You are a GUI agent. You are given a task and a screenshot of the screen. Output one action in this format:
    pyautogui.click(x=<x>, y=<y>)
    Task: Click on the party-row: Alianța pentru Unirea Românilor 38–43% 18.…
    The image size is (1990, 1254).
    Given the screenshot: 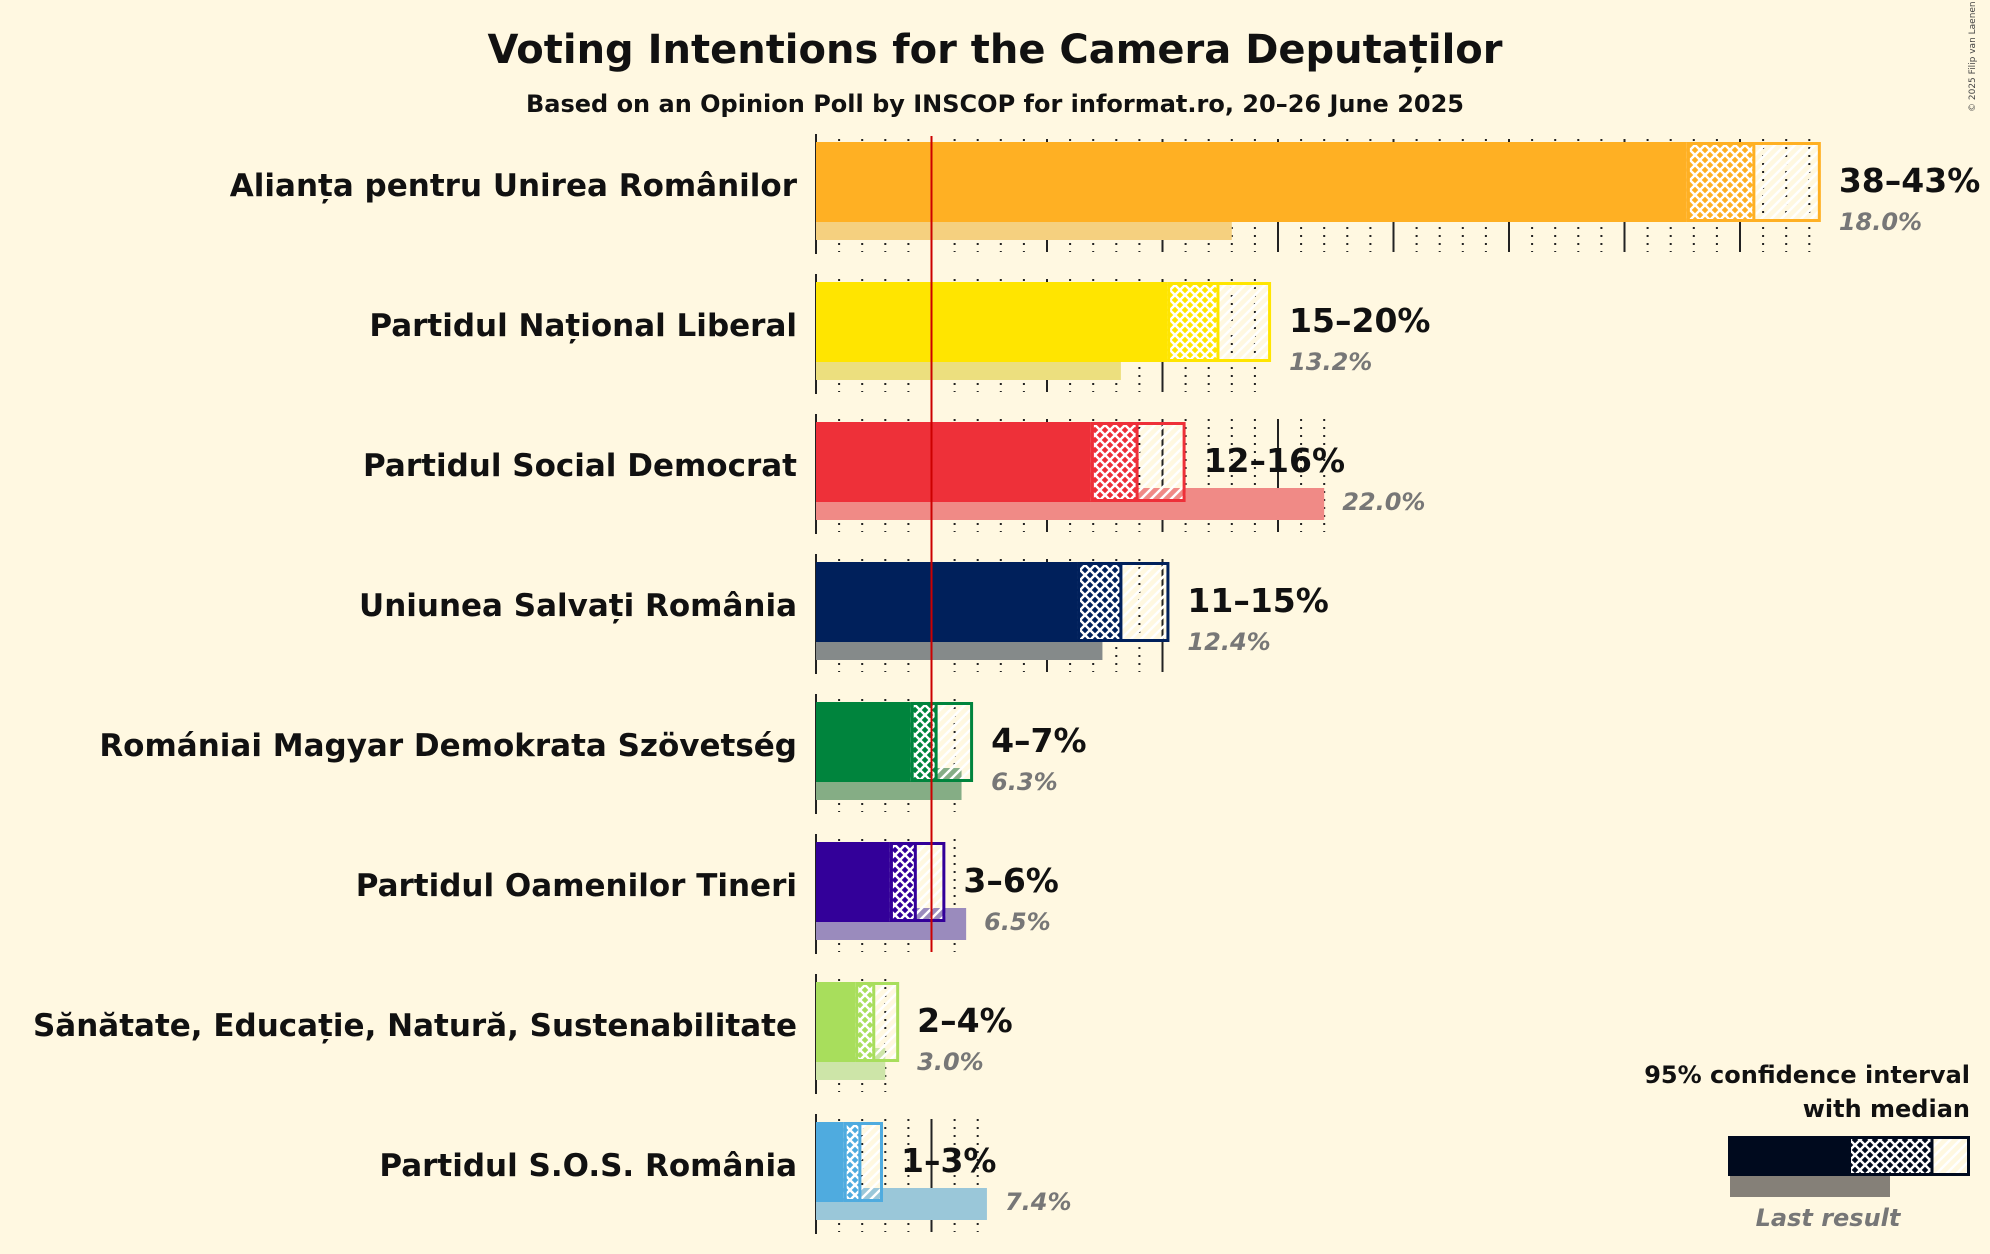 What is the action you would take?
    pyautogui.click(x=1105, y=194)
    